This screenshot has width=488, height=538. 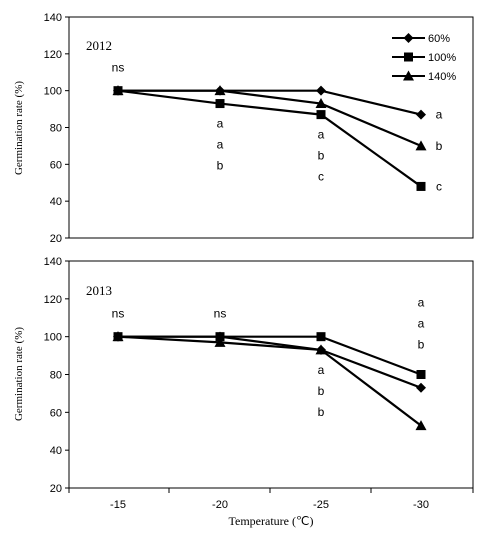 What do you see at coordinates (421, 505) in the screenshot?
I see `x-tick-label: -30` at bounding box center [421, 505].